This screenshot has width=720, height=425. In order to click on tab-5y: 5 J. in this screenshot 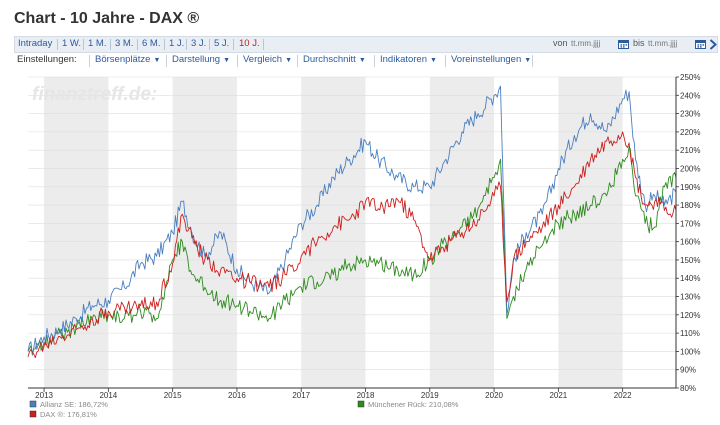, I will do `click(222, 43)`.